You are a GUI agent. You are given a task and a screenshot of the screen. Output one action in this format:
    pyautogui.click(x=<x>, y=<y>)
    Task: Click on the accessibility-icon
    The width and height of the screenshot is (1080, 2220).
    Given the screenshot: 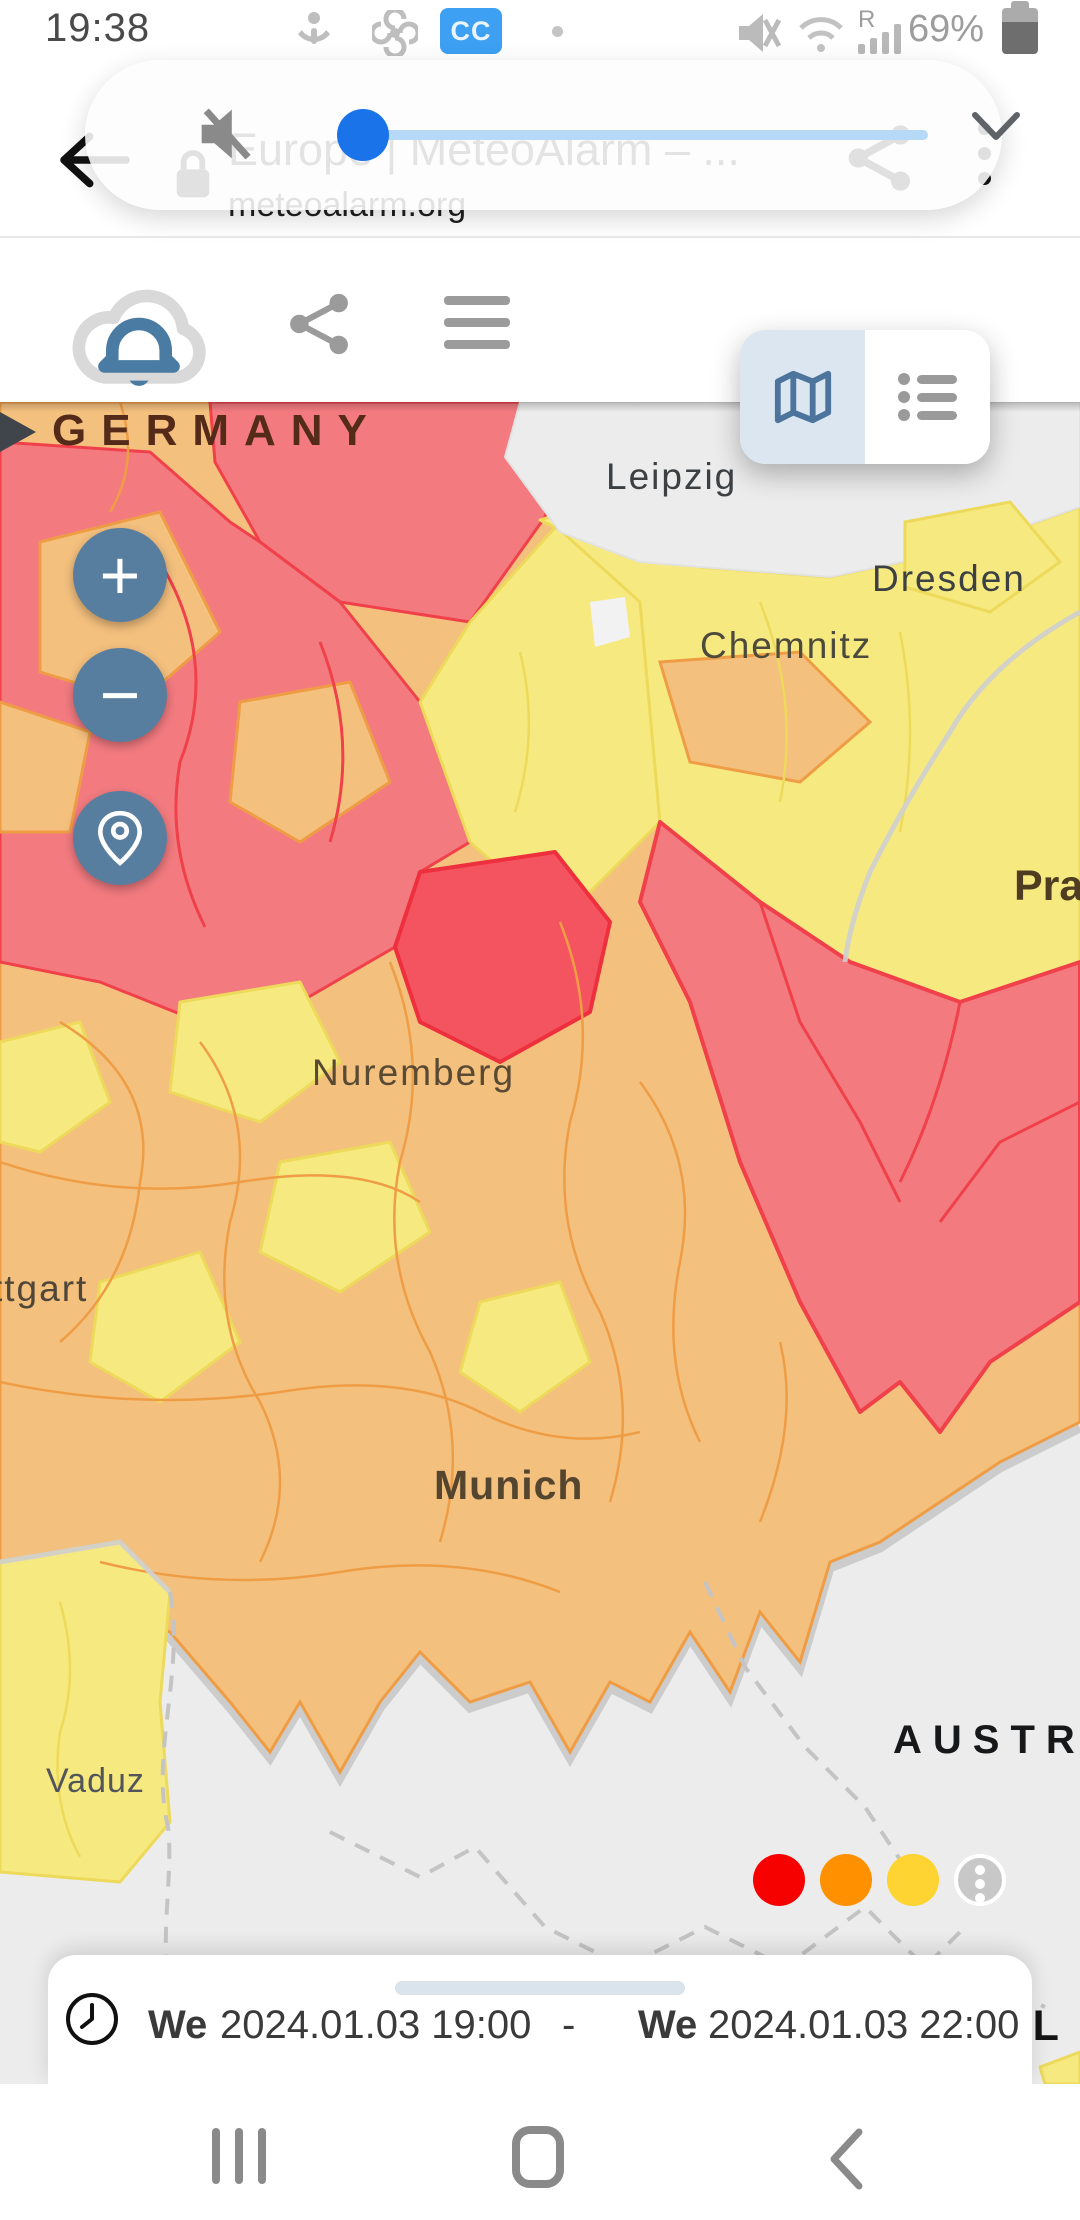 What is the action you would take?
    pyautogui.click(x=314, y=28)
    